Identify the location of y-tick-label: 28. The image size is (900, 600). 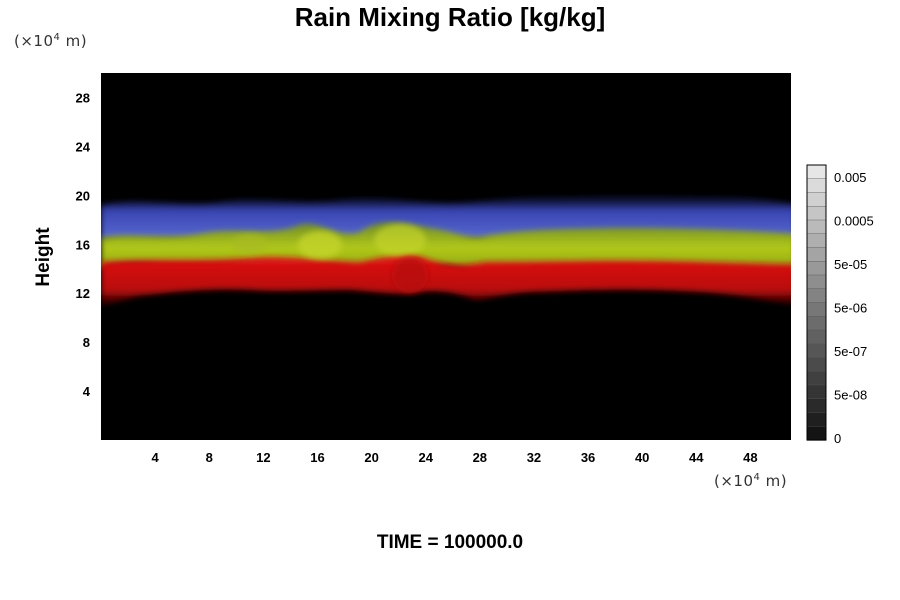
(83, 97).